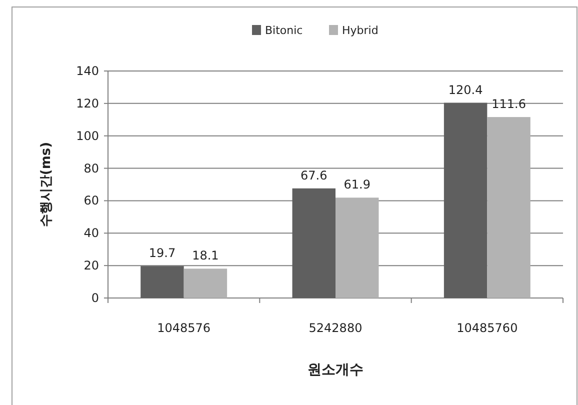 The height and width of the screenshot is (405, 578). I want to click on x-tick-label: 5242880, so click(335, 328).